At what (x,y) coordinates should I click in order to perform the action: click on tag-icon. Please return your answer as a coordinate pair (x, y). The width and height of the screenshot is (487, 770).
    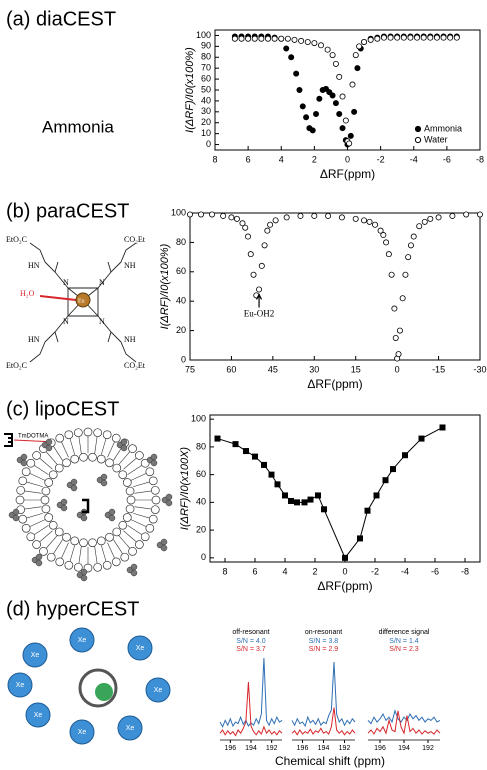
    Looking at the image, I should click on (8, 440).